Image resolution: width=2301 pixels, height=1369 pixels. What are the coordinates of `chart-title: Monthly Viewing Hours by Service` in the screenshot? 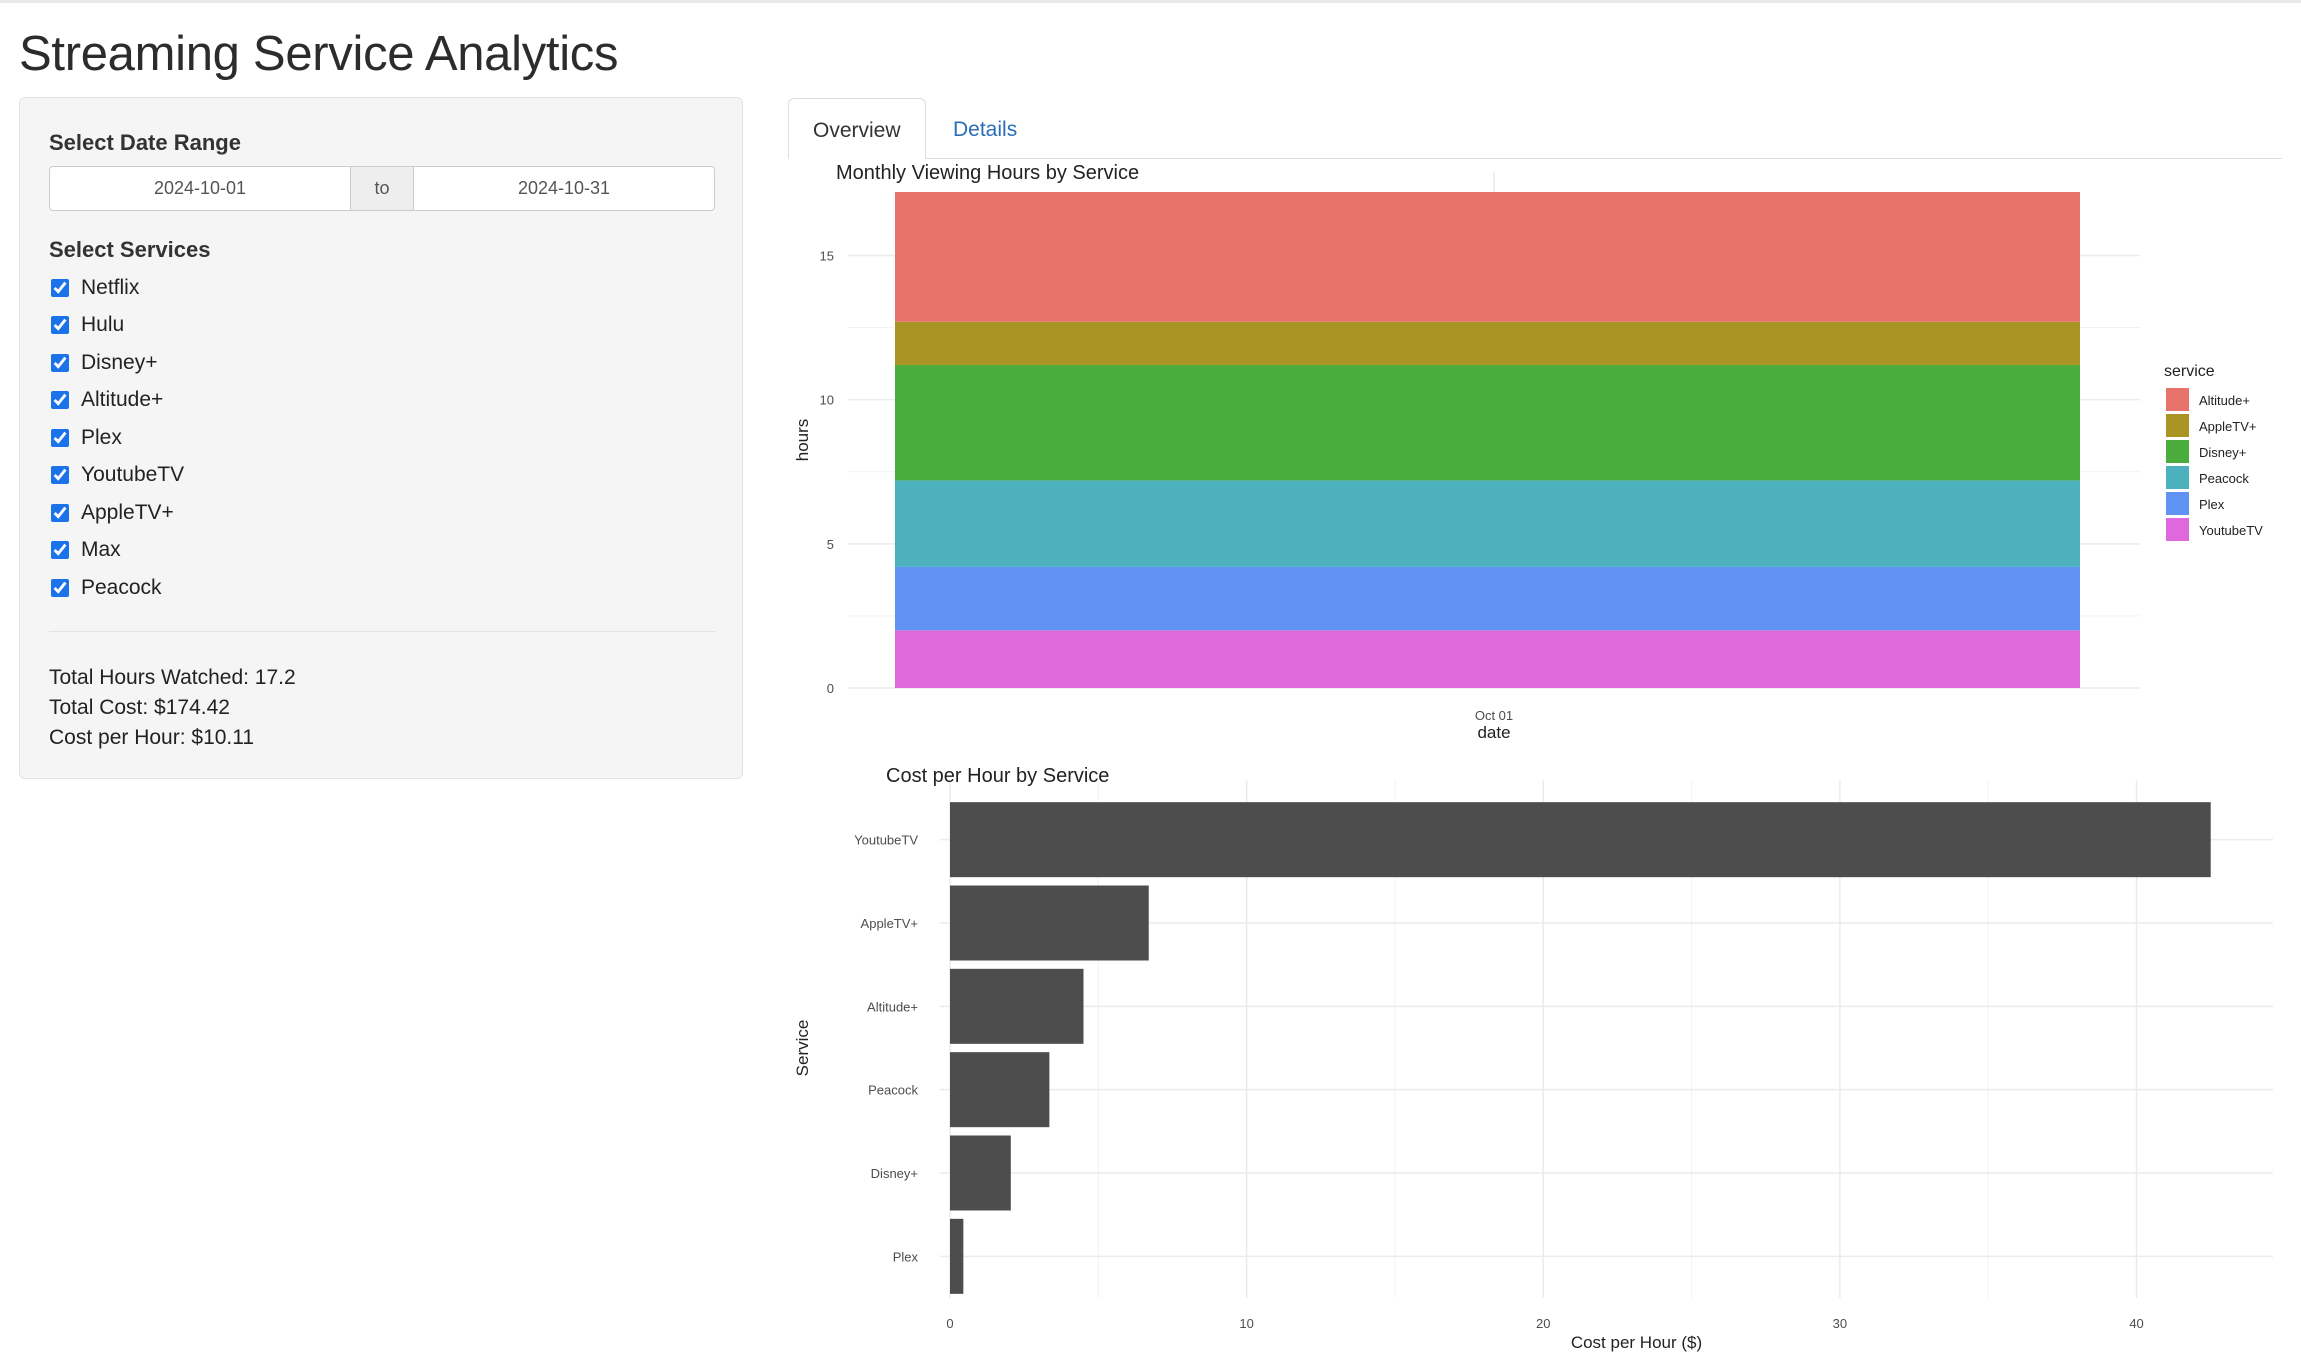 It's located at (987, 173).